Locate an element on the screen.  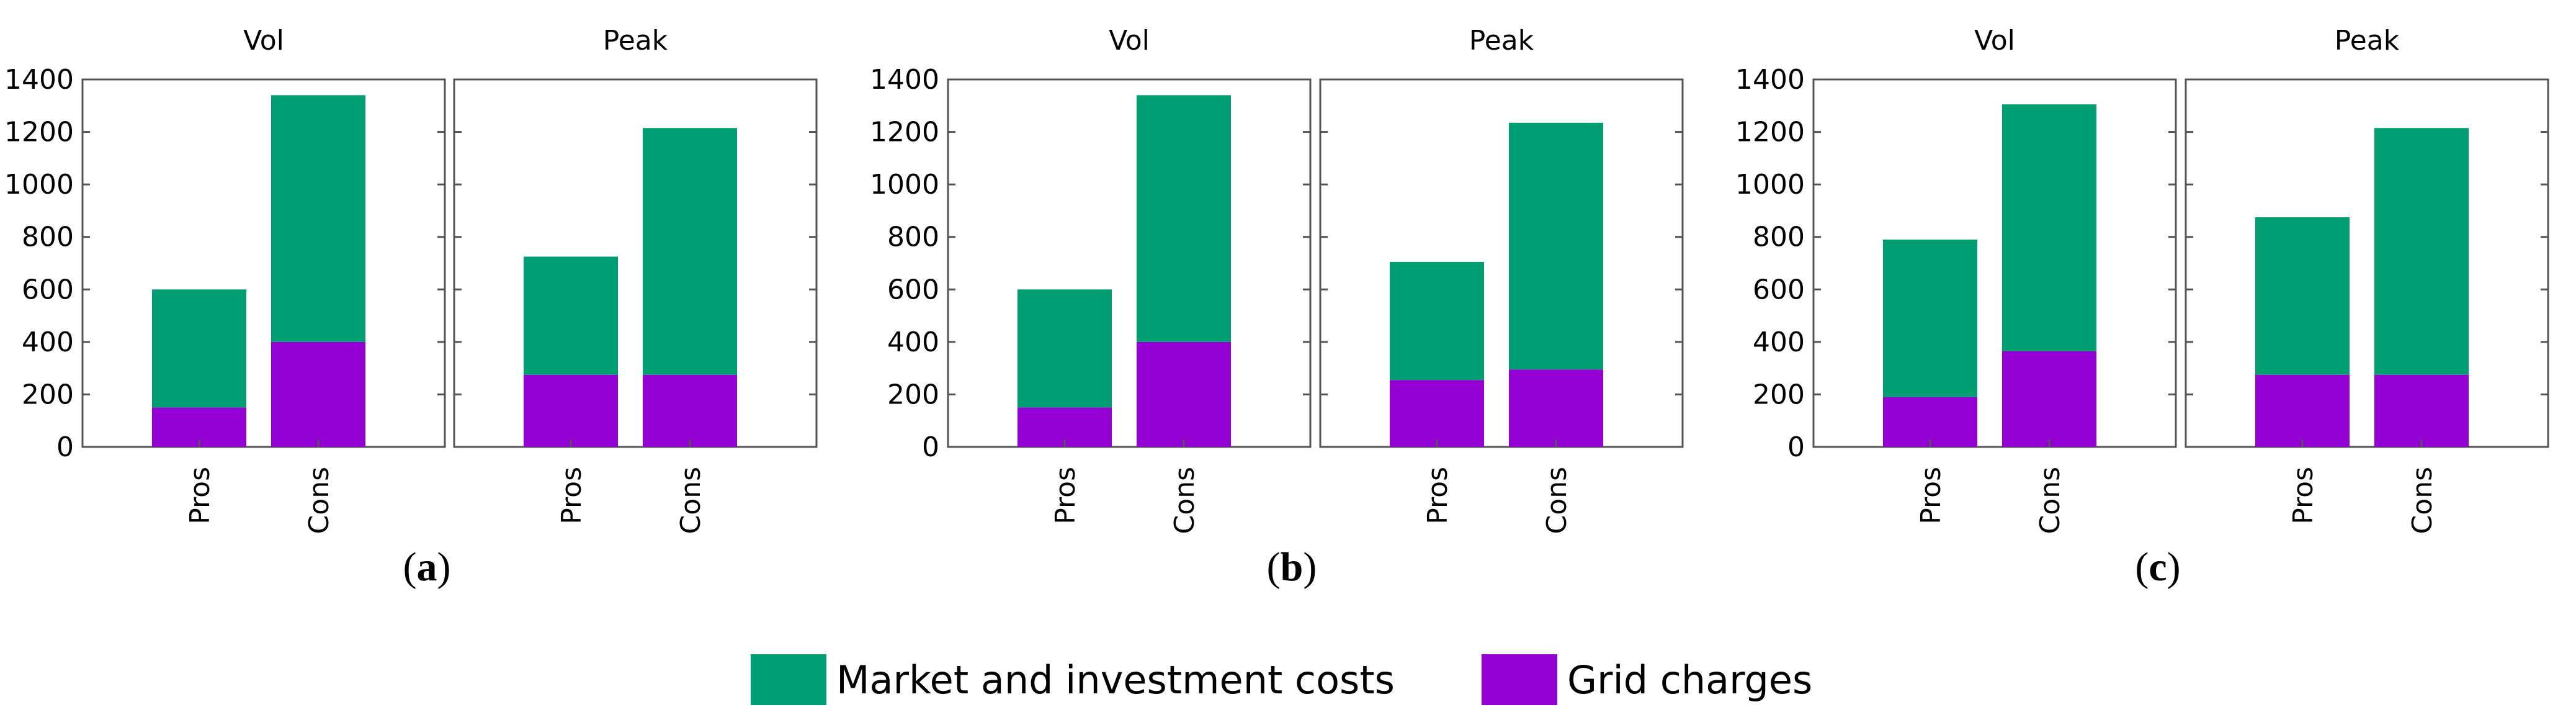
legend: Market and investment costs Grid charges is located at coordinates (1325, 680).